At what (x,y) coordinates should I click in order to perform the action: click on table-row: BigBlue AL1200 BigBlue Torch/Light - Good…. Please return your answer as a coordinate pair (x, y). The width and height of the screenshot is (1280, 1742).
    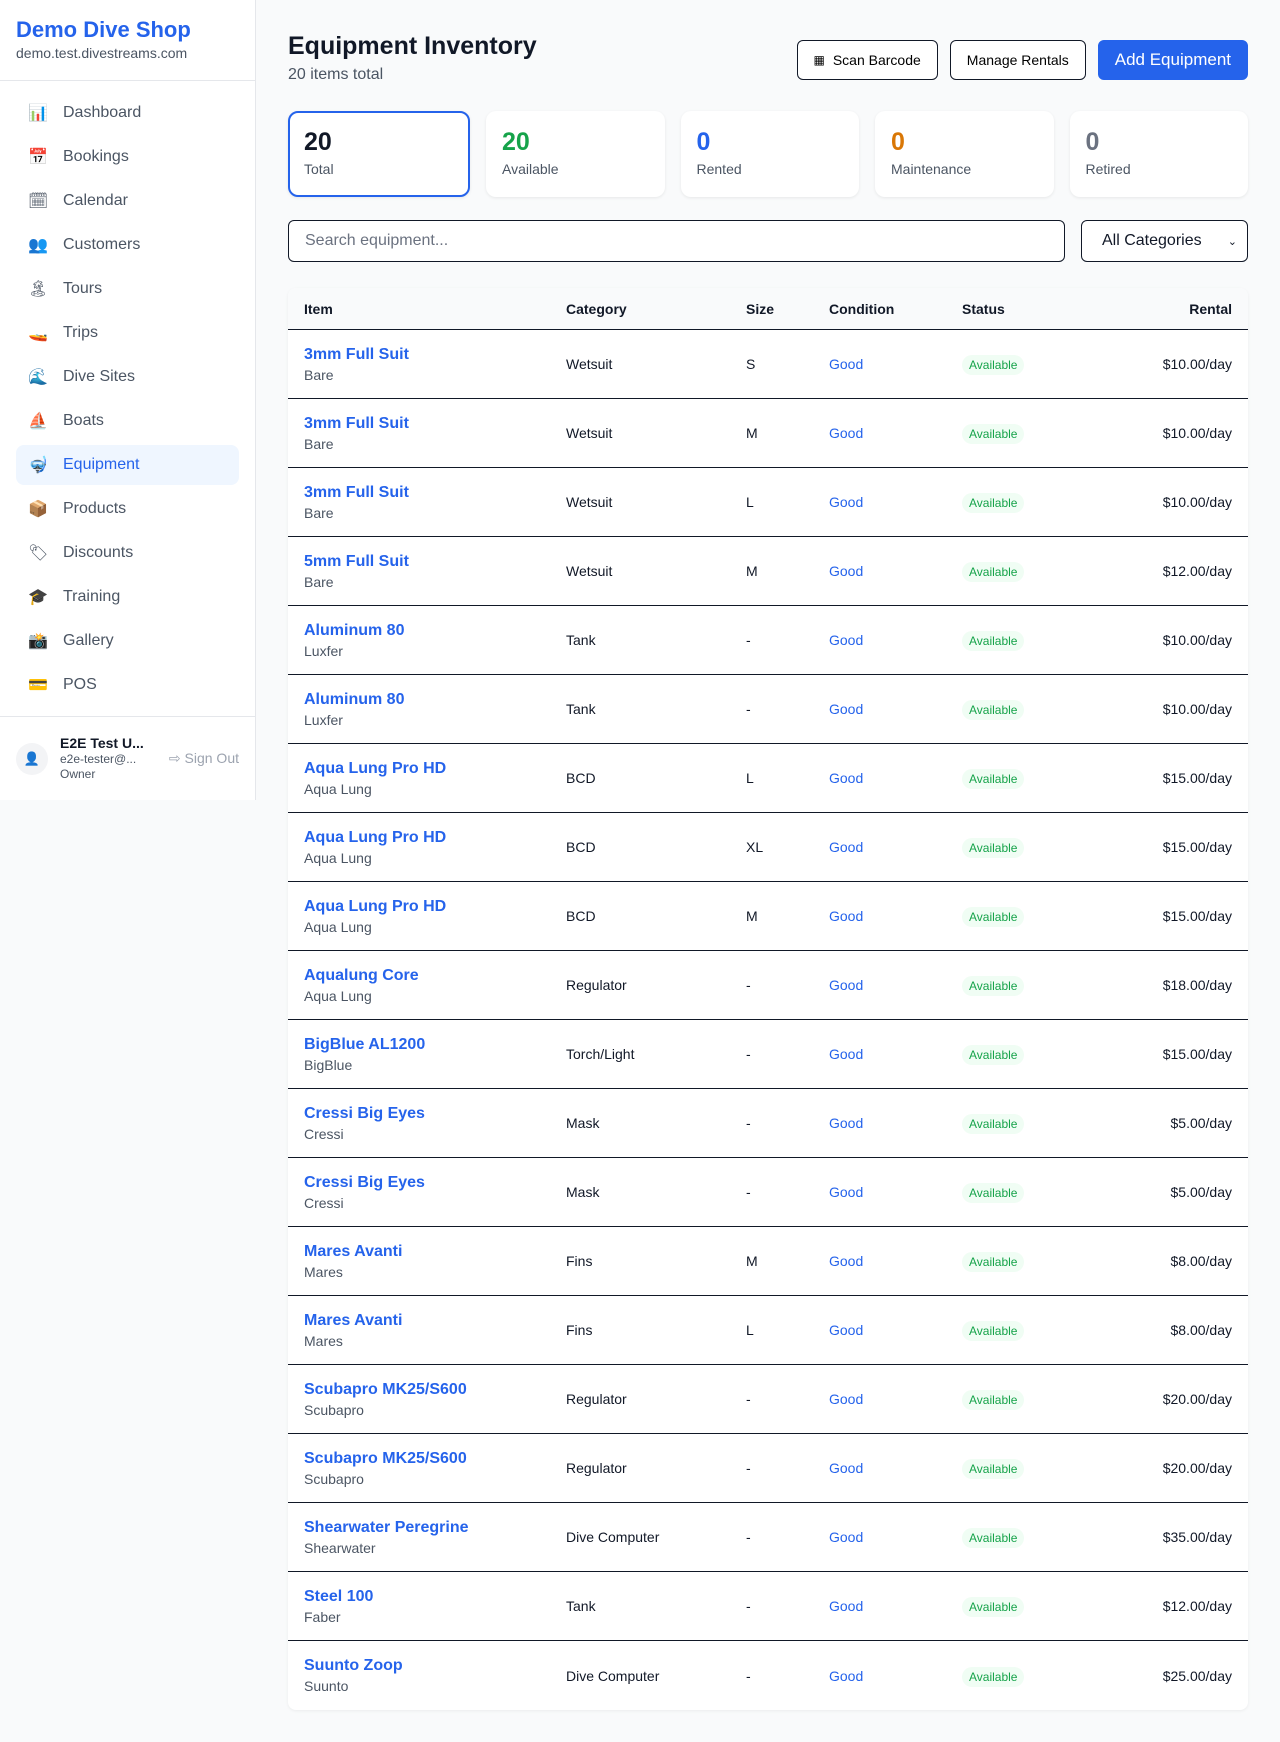
    Looking at the image, I should click on (768, 1054).